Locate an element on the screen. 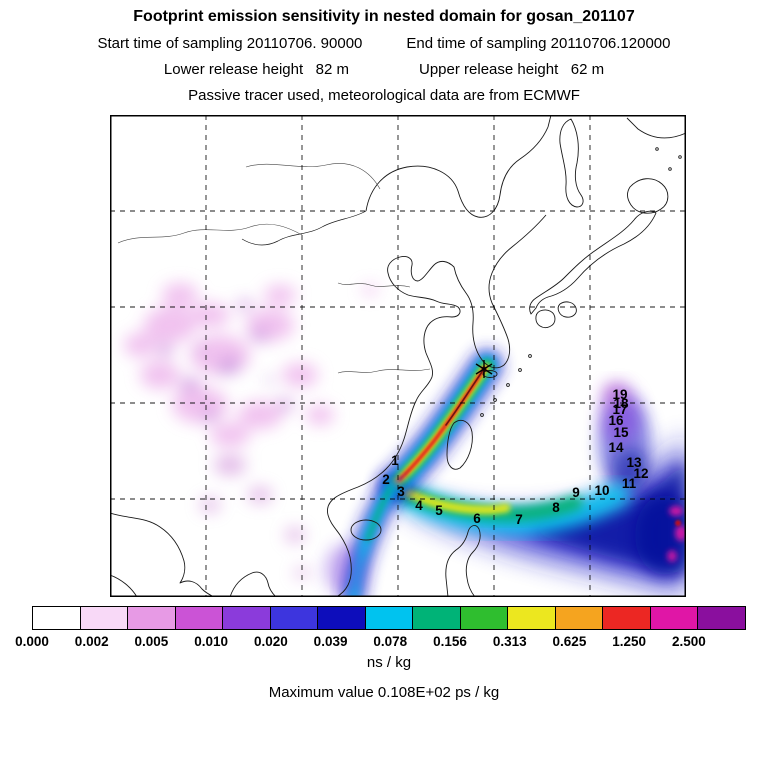 The height and width of the screenshot is (768, 768). trajectory-point-label: 10 is located at coordinates (601, 490).